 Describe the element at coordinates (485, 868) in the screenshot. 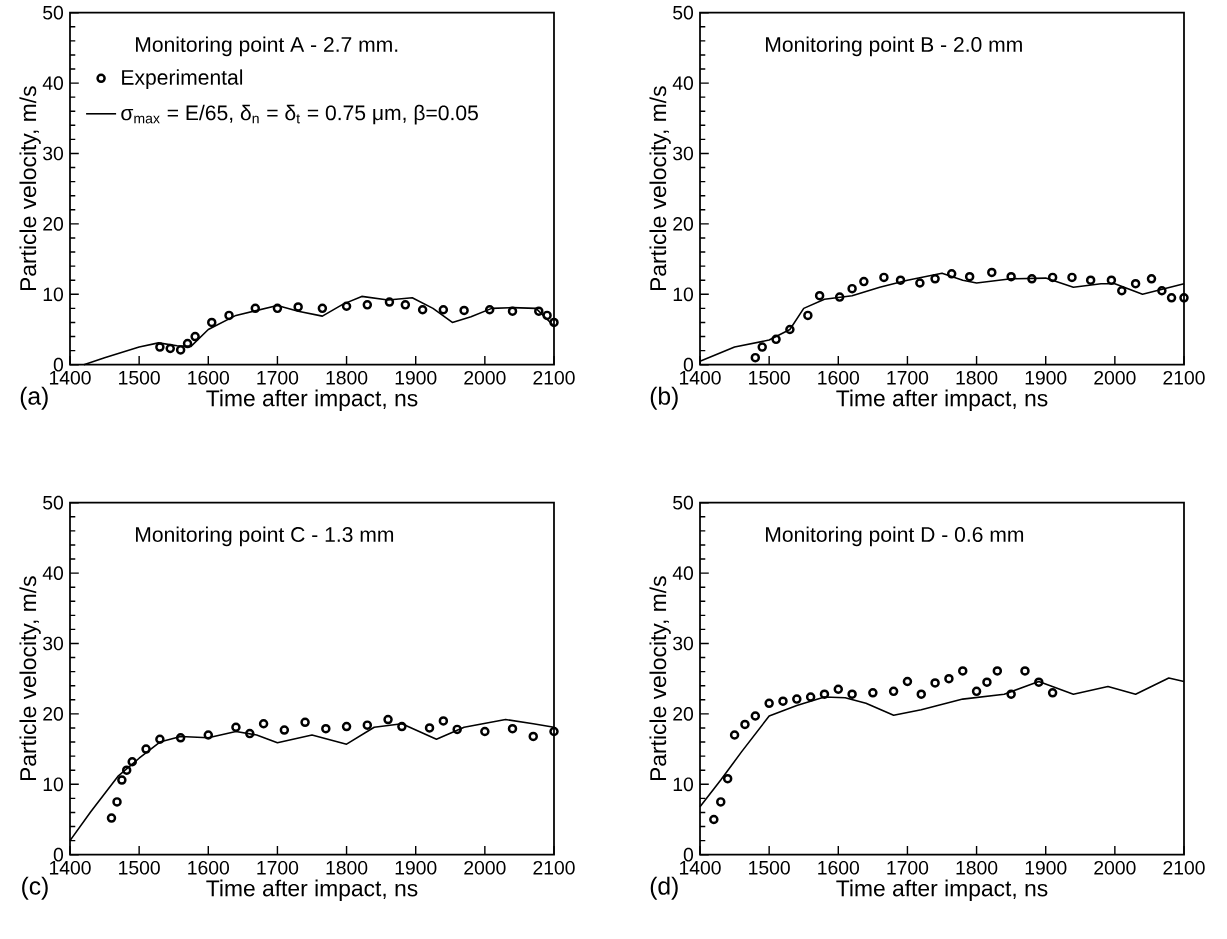

I see `x-tick-label: 2000` at that location.